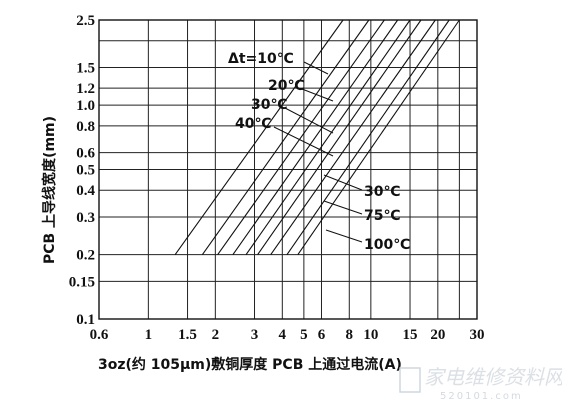 Image resolution: width=562 pixels, height=403 pixels. I want to click on x-tick-label: 15, so click(410, 335).